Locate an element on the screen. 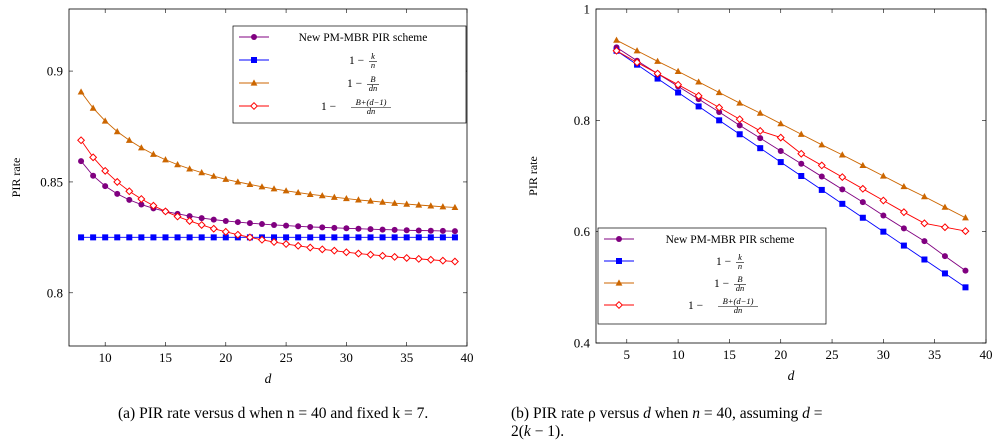 This screenshot has width=1008, height=444. series-1-b-dn is located at coordinates (791, 128).